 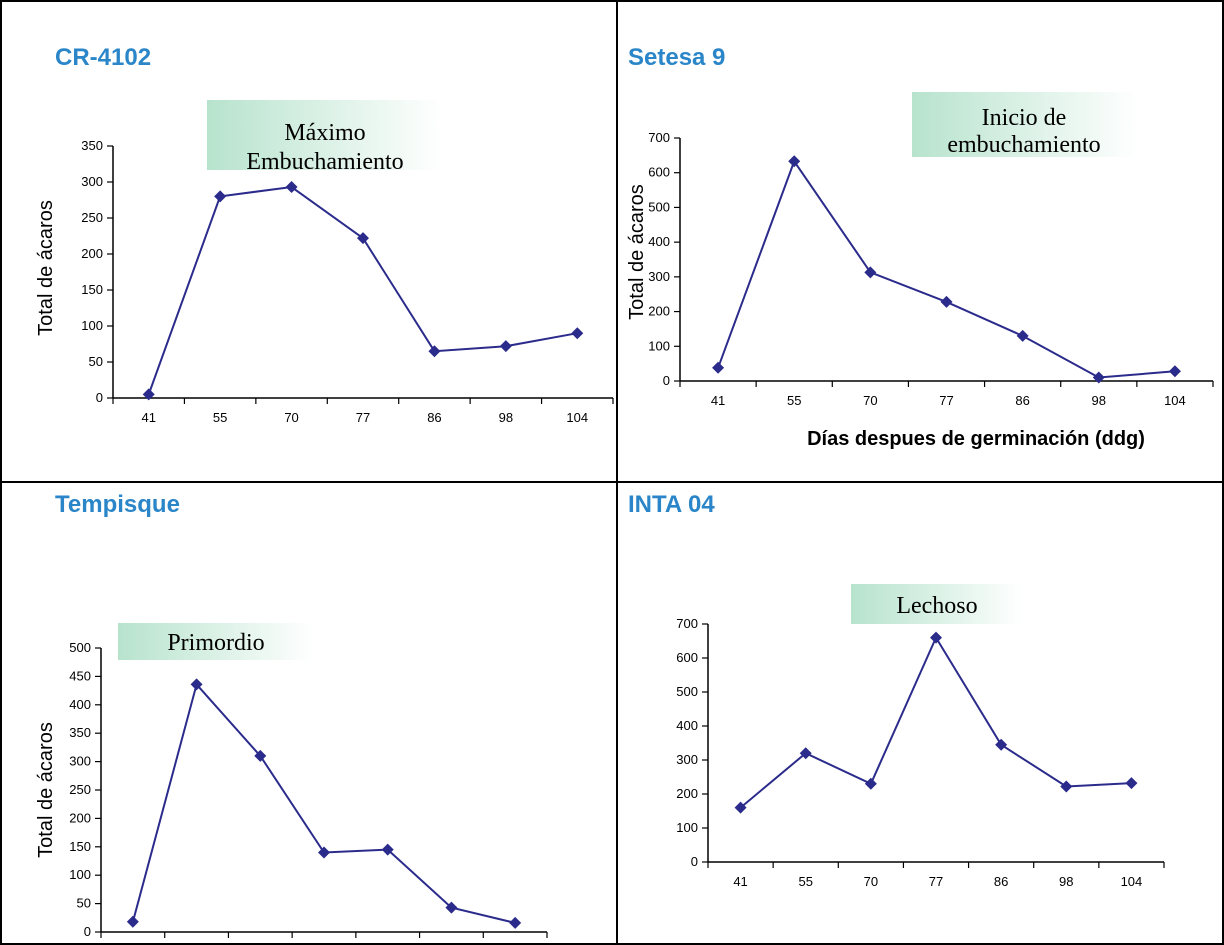 I want to click on y-tick-label: 250, so click(x=80, y=789).